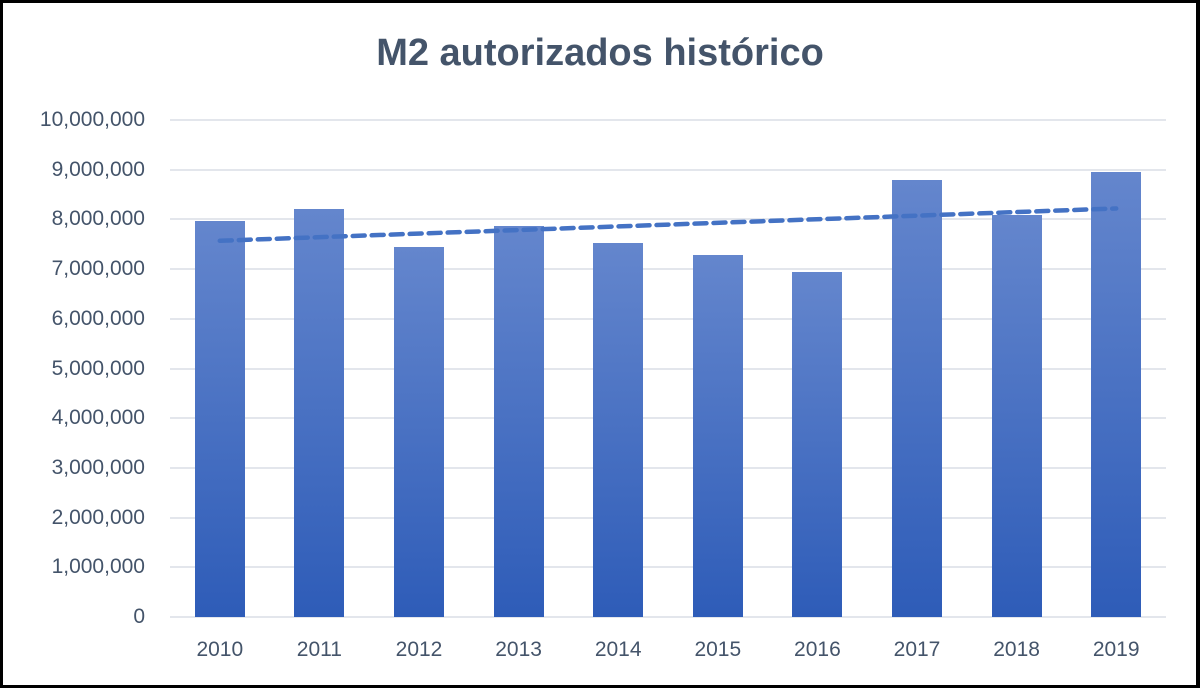  Describe the element at coordinates (98, 418) in the screenshot. I see `y-tick-label: 4,000,000` at that location.